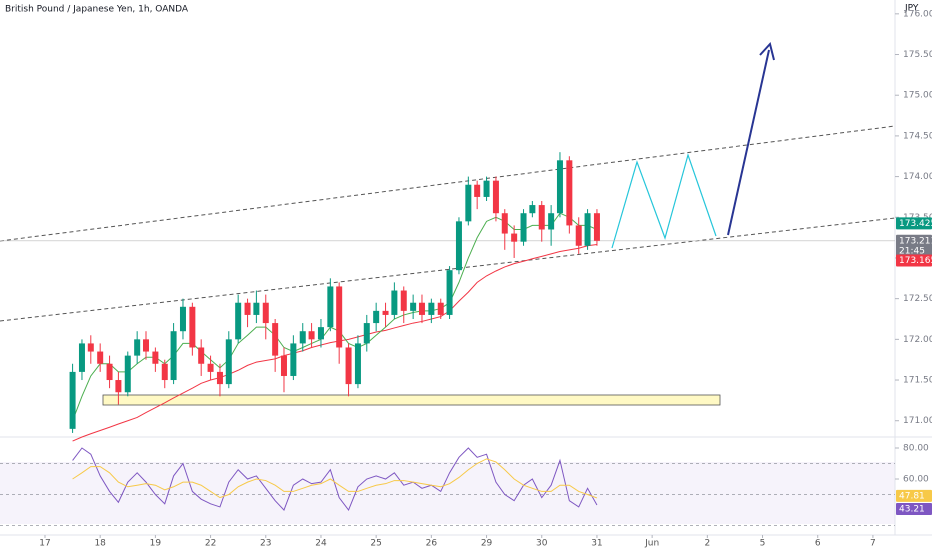  Describe the element at coordinates (156, 544) in the screenshot. I see `x-tick-label: 19` at that location.